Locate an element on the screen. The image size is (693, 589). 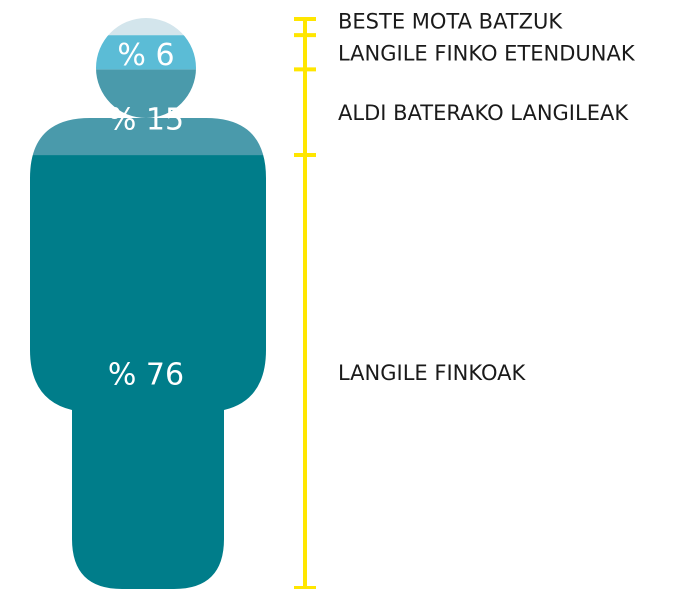
category-label: ALDI BATERAKO LANGILEAK is located at coordinates (483, 113).